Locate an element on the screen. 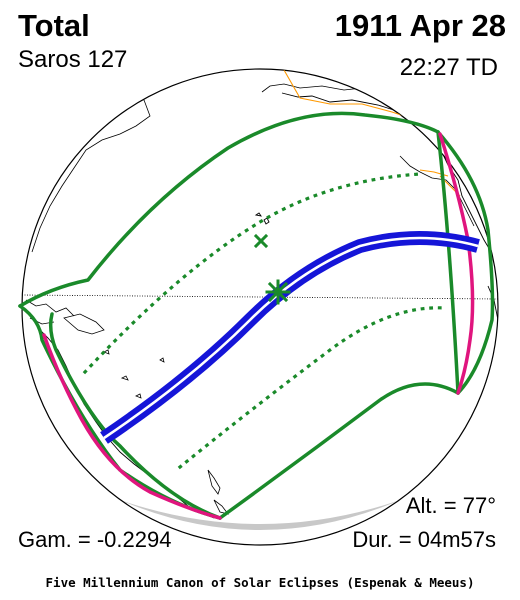 The width and height of the screenshot is (520, 600). eastern-penumbral-boundary is located at coordinates (465, 262).